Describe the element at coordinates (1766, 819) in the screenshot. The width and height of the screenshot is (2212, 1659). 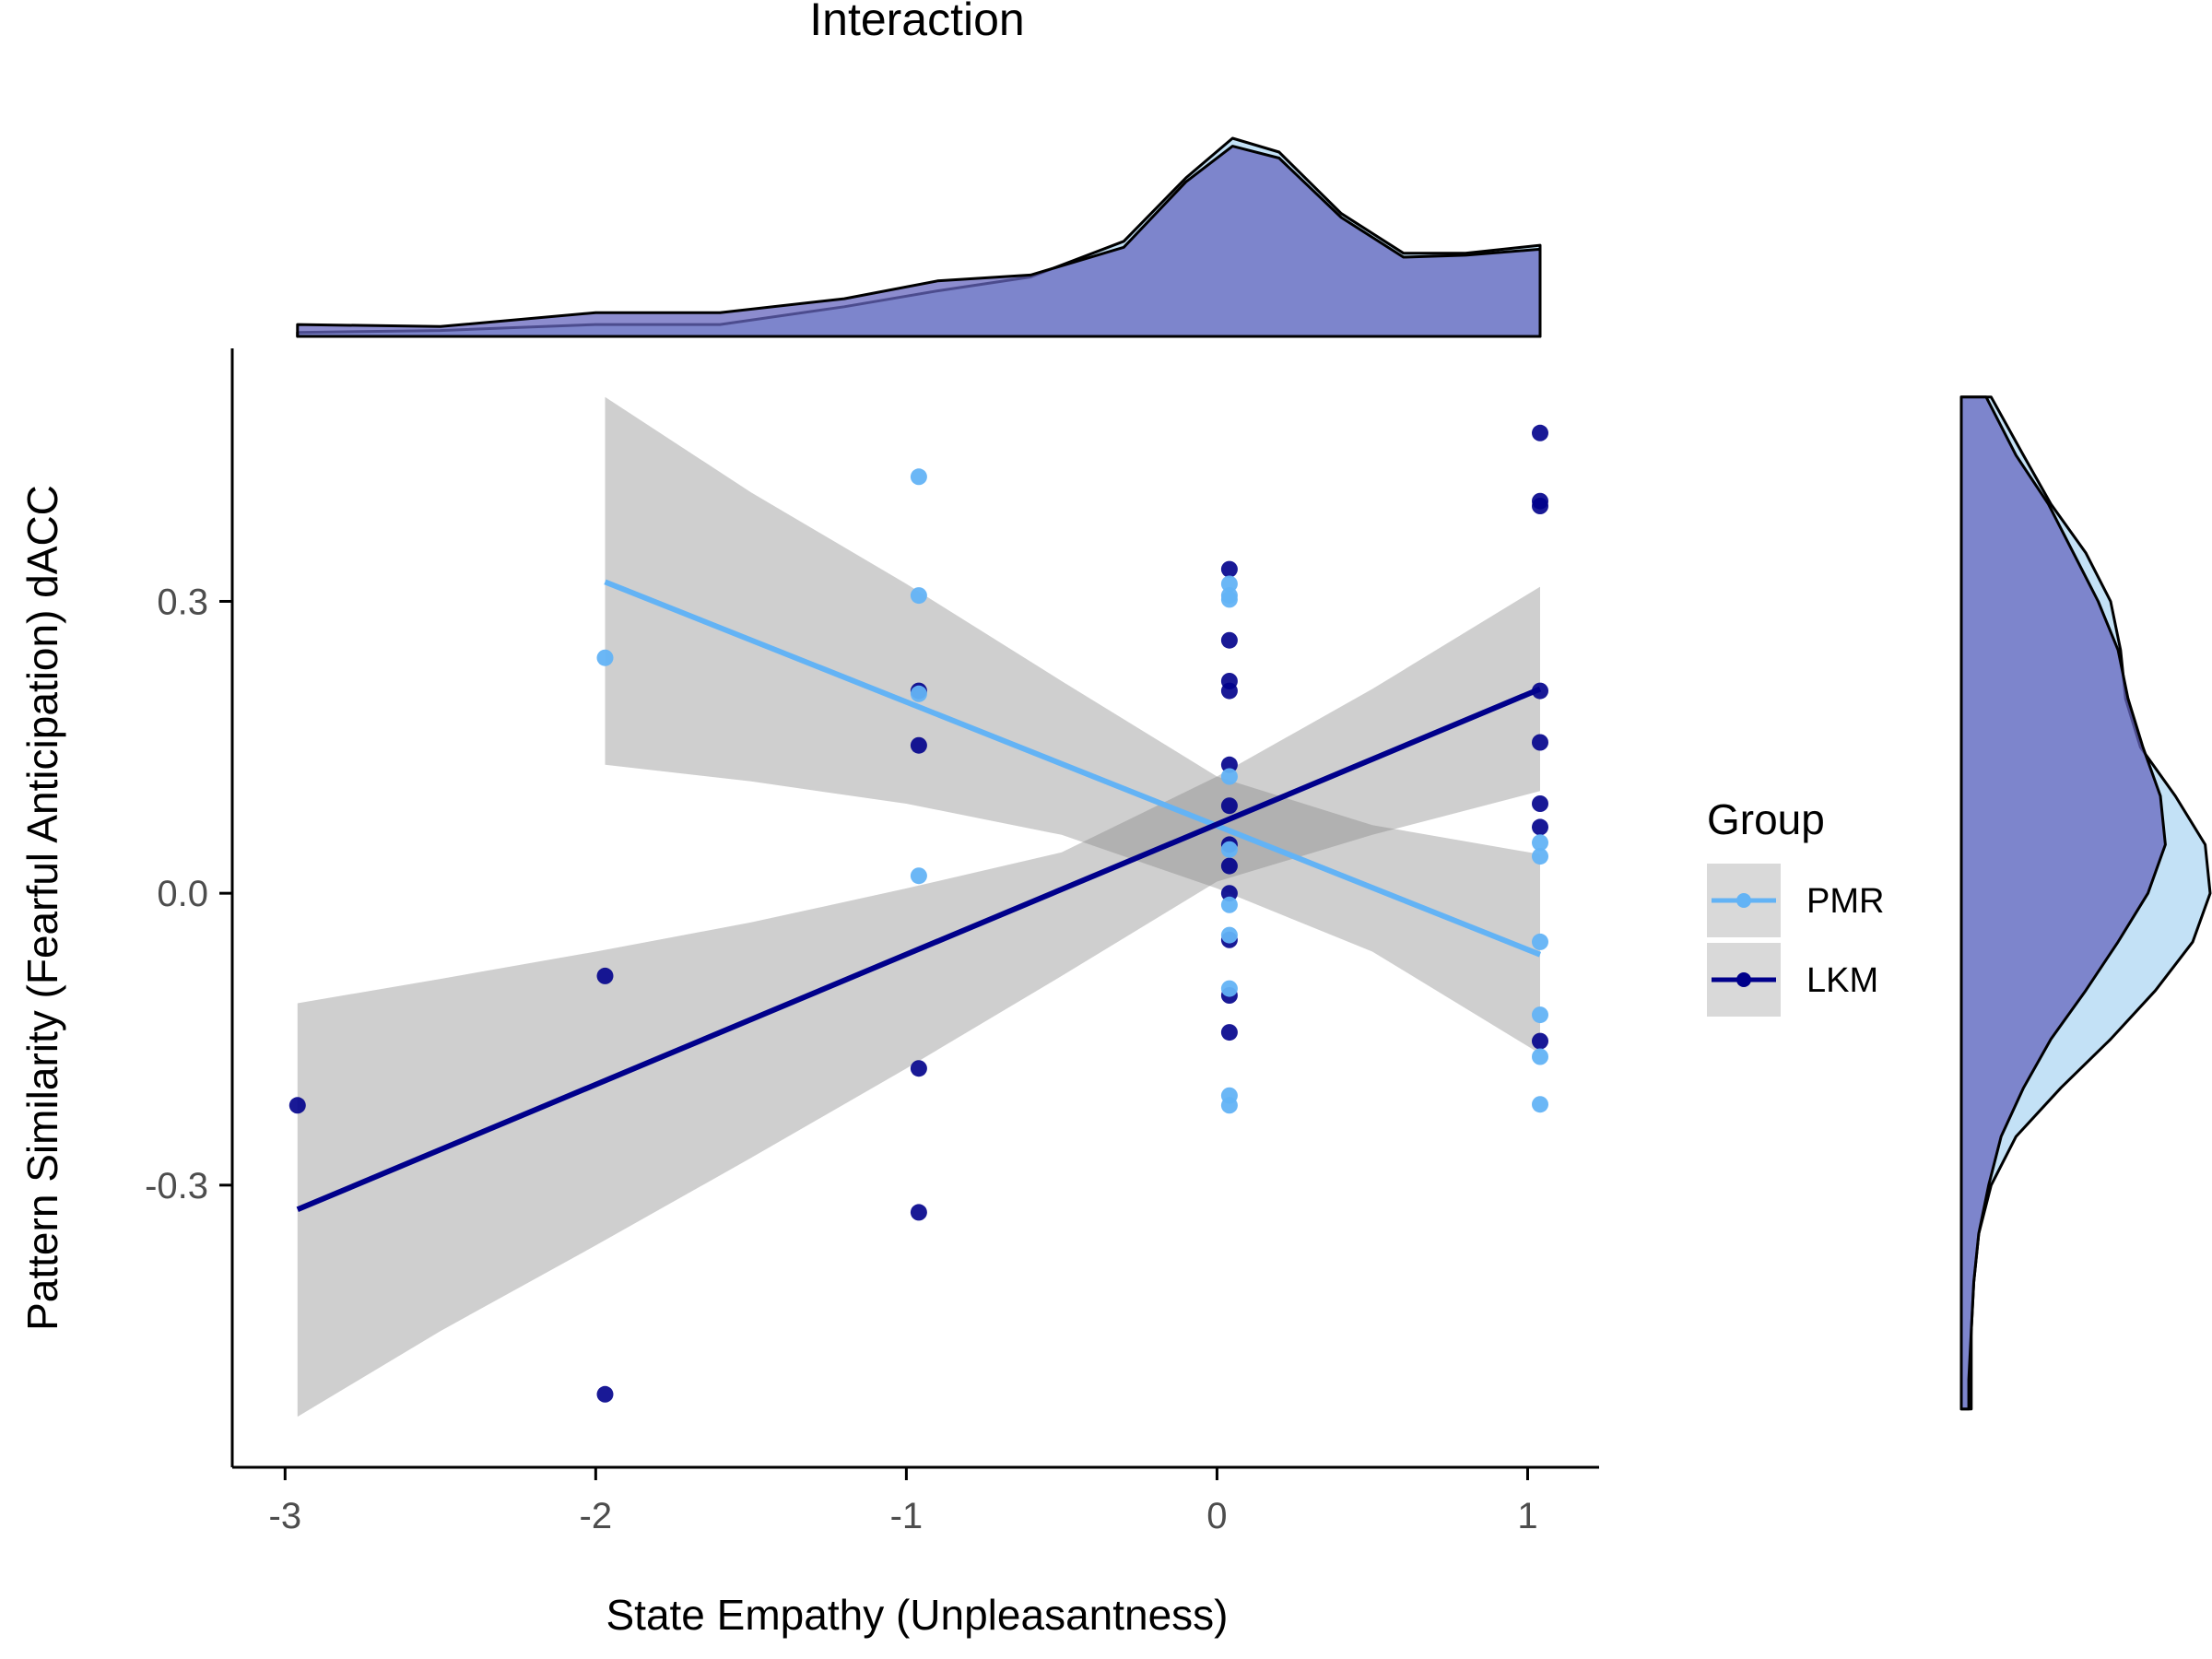
I see `legend-title: Group` at that location.